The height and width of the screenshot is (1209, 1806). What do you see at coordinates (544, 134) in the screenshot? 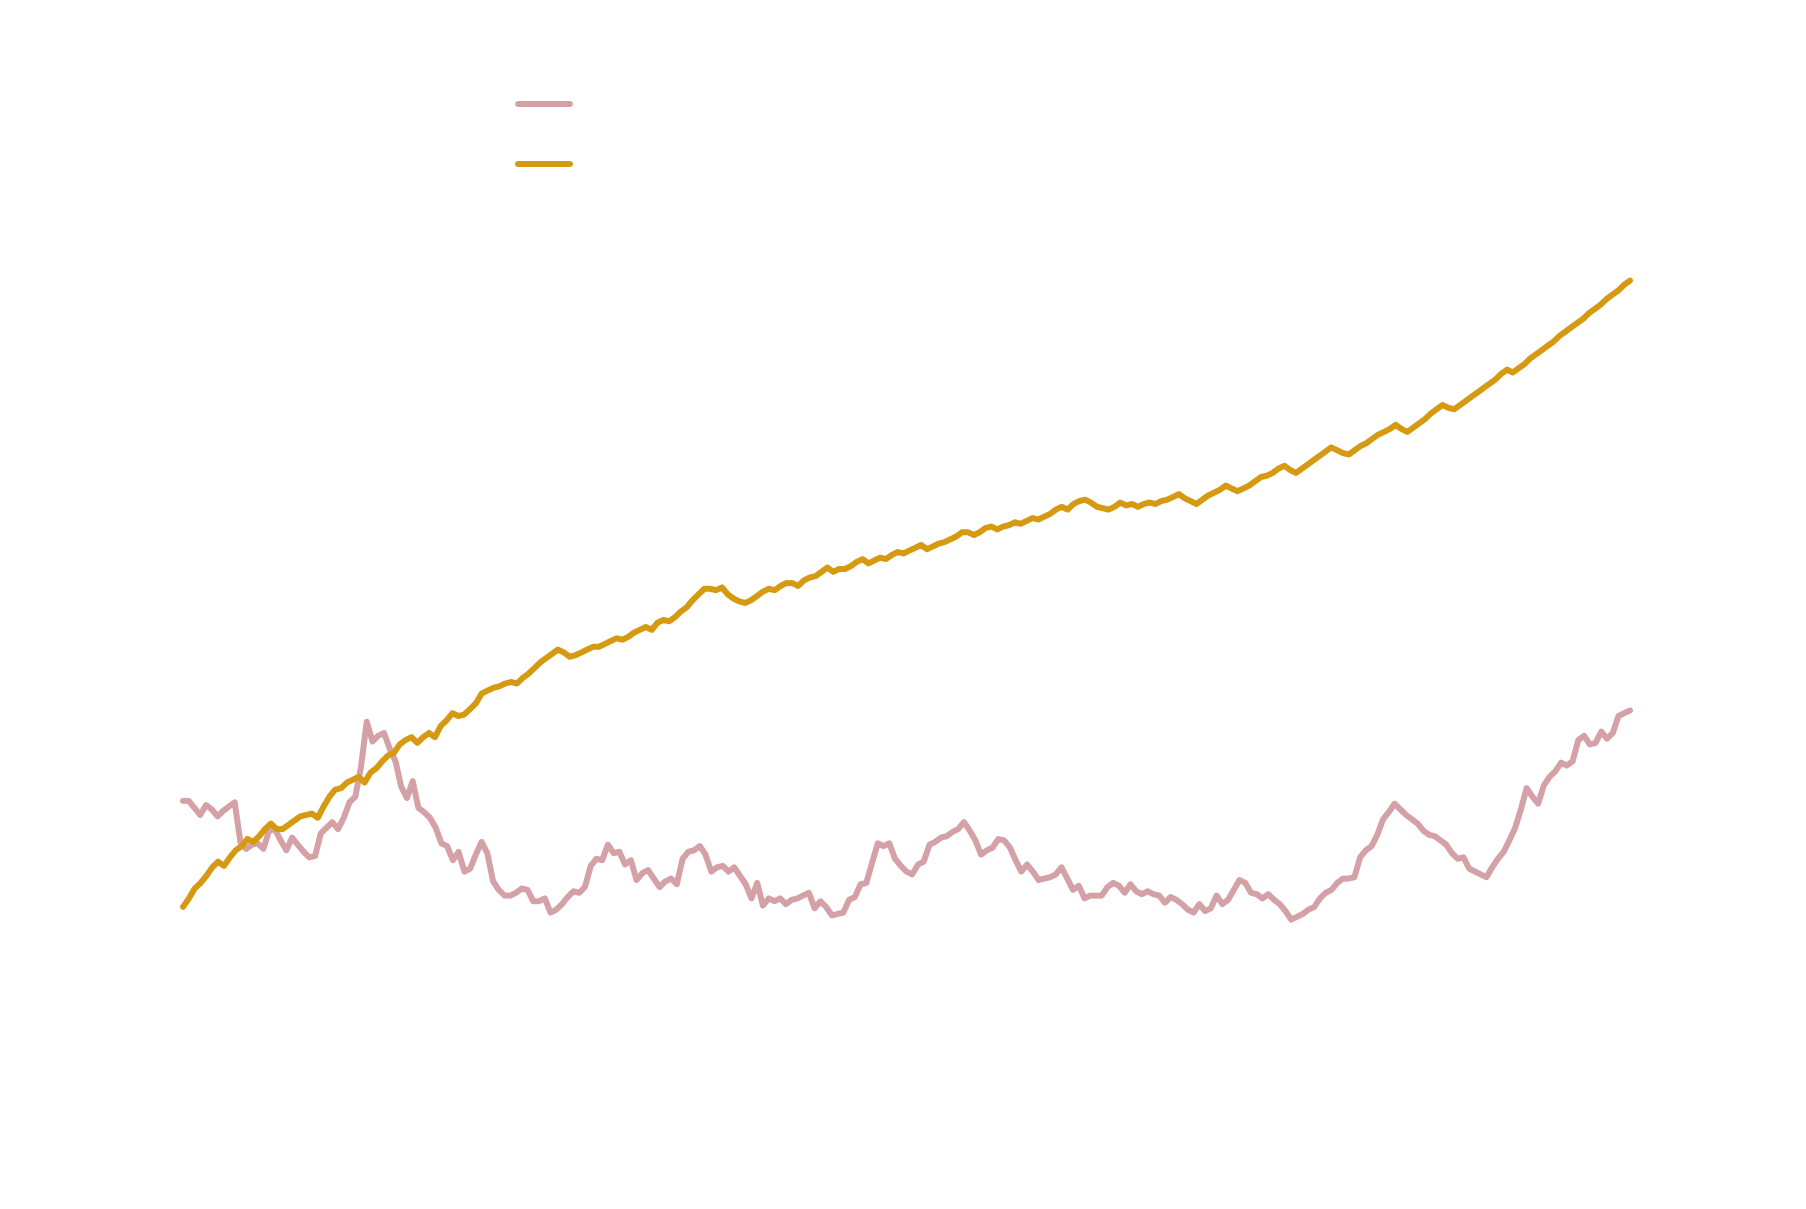
I see `legend` at bounding box center [544, 134].